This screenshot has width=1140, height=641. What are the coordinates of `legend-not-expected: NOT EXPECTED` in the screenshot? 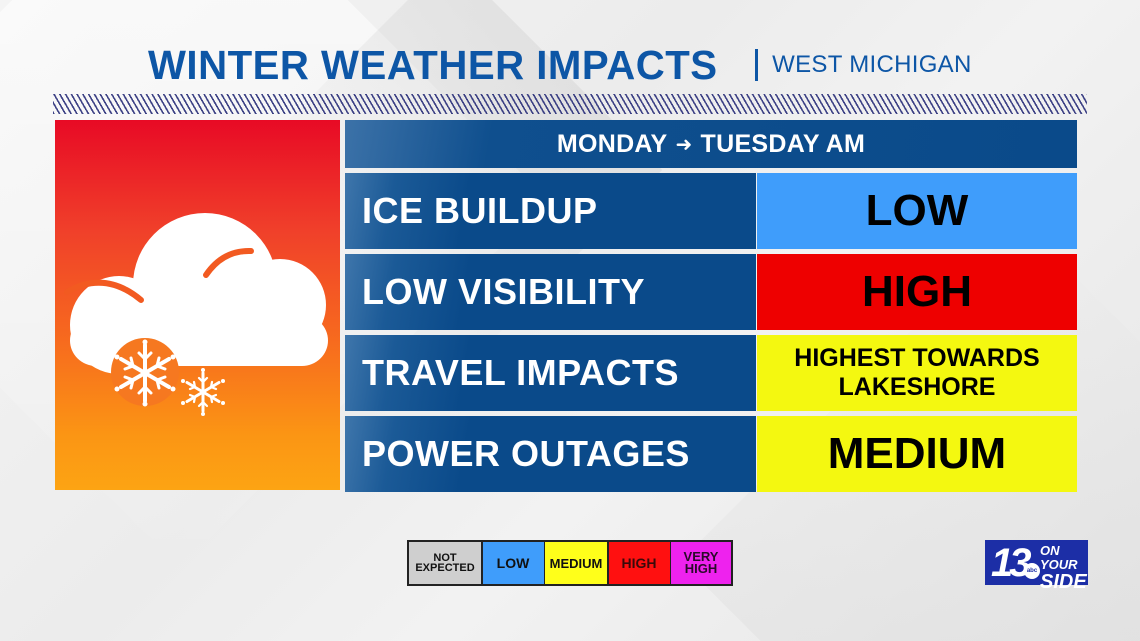 It's located at (445, 563).